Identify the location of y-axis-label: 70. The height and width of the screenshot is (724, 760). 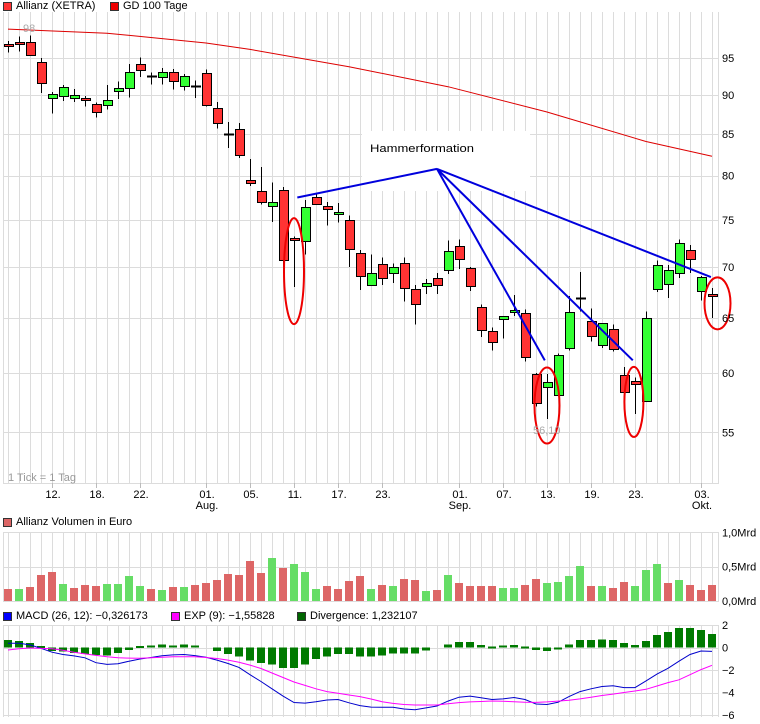
(728, 268).